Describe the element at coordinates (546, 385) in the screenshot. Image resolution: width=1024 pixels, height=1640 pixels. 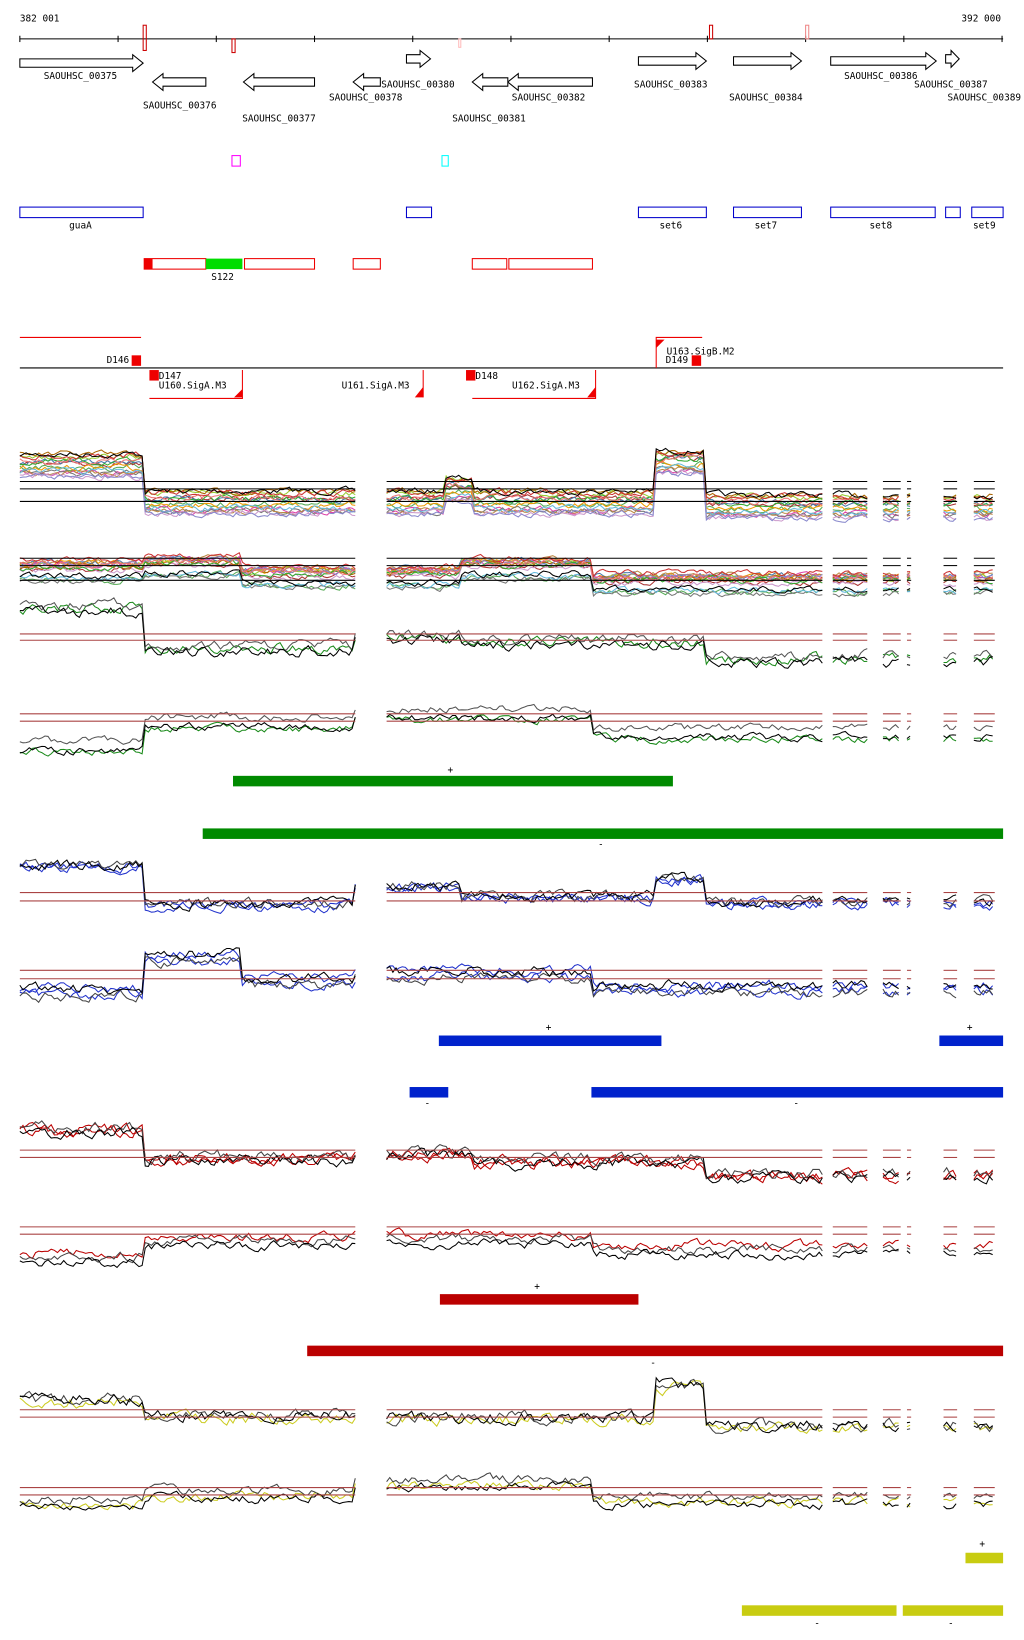
I see `promoter-label: U162.SigA.M3` at that location.